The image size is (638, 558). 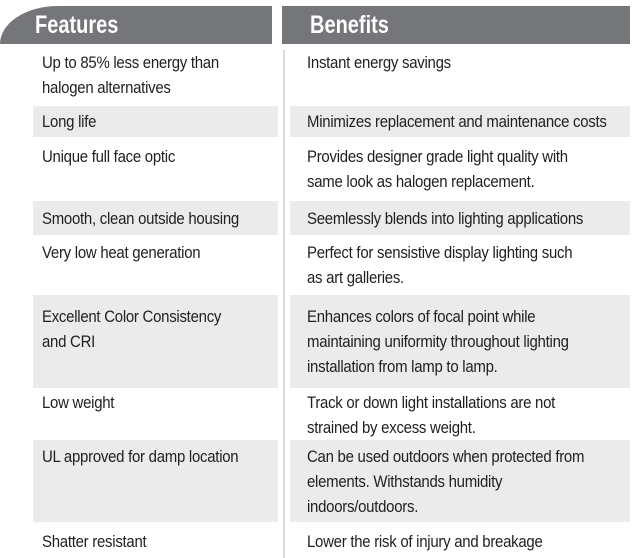 What do you see at coordinates (349, 24) in the screenshot?
I see `benefits-header-label: Benefits` at bounding box center [349, 24].